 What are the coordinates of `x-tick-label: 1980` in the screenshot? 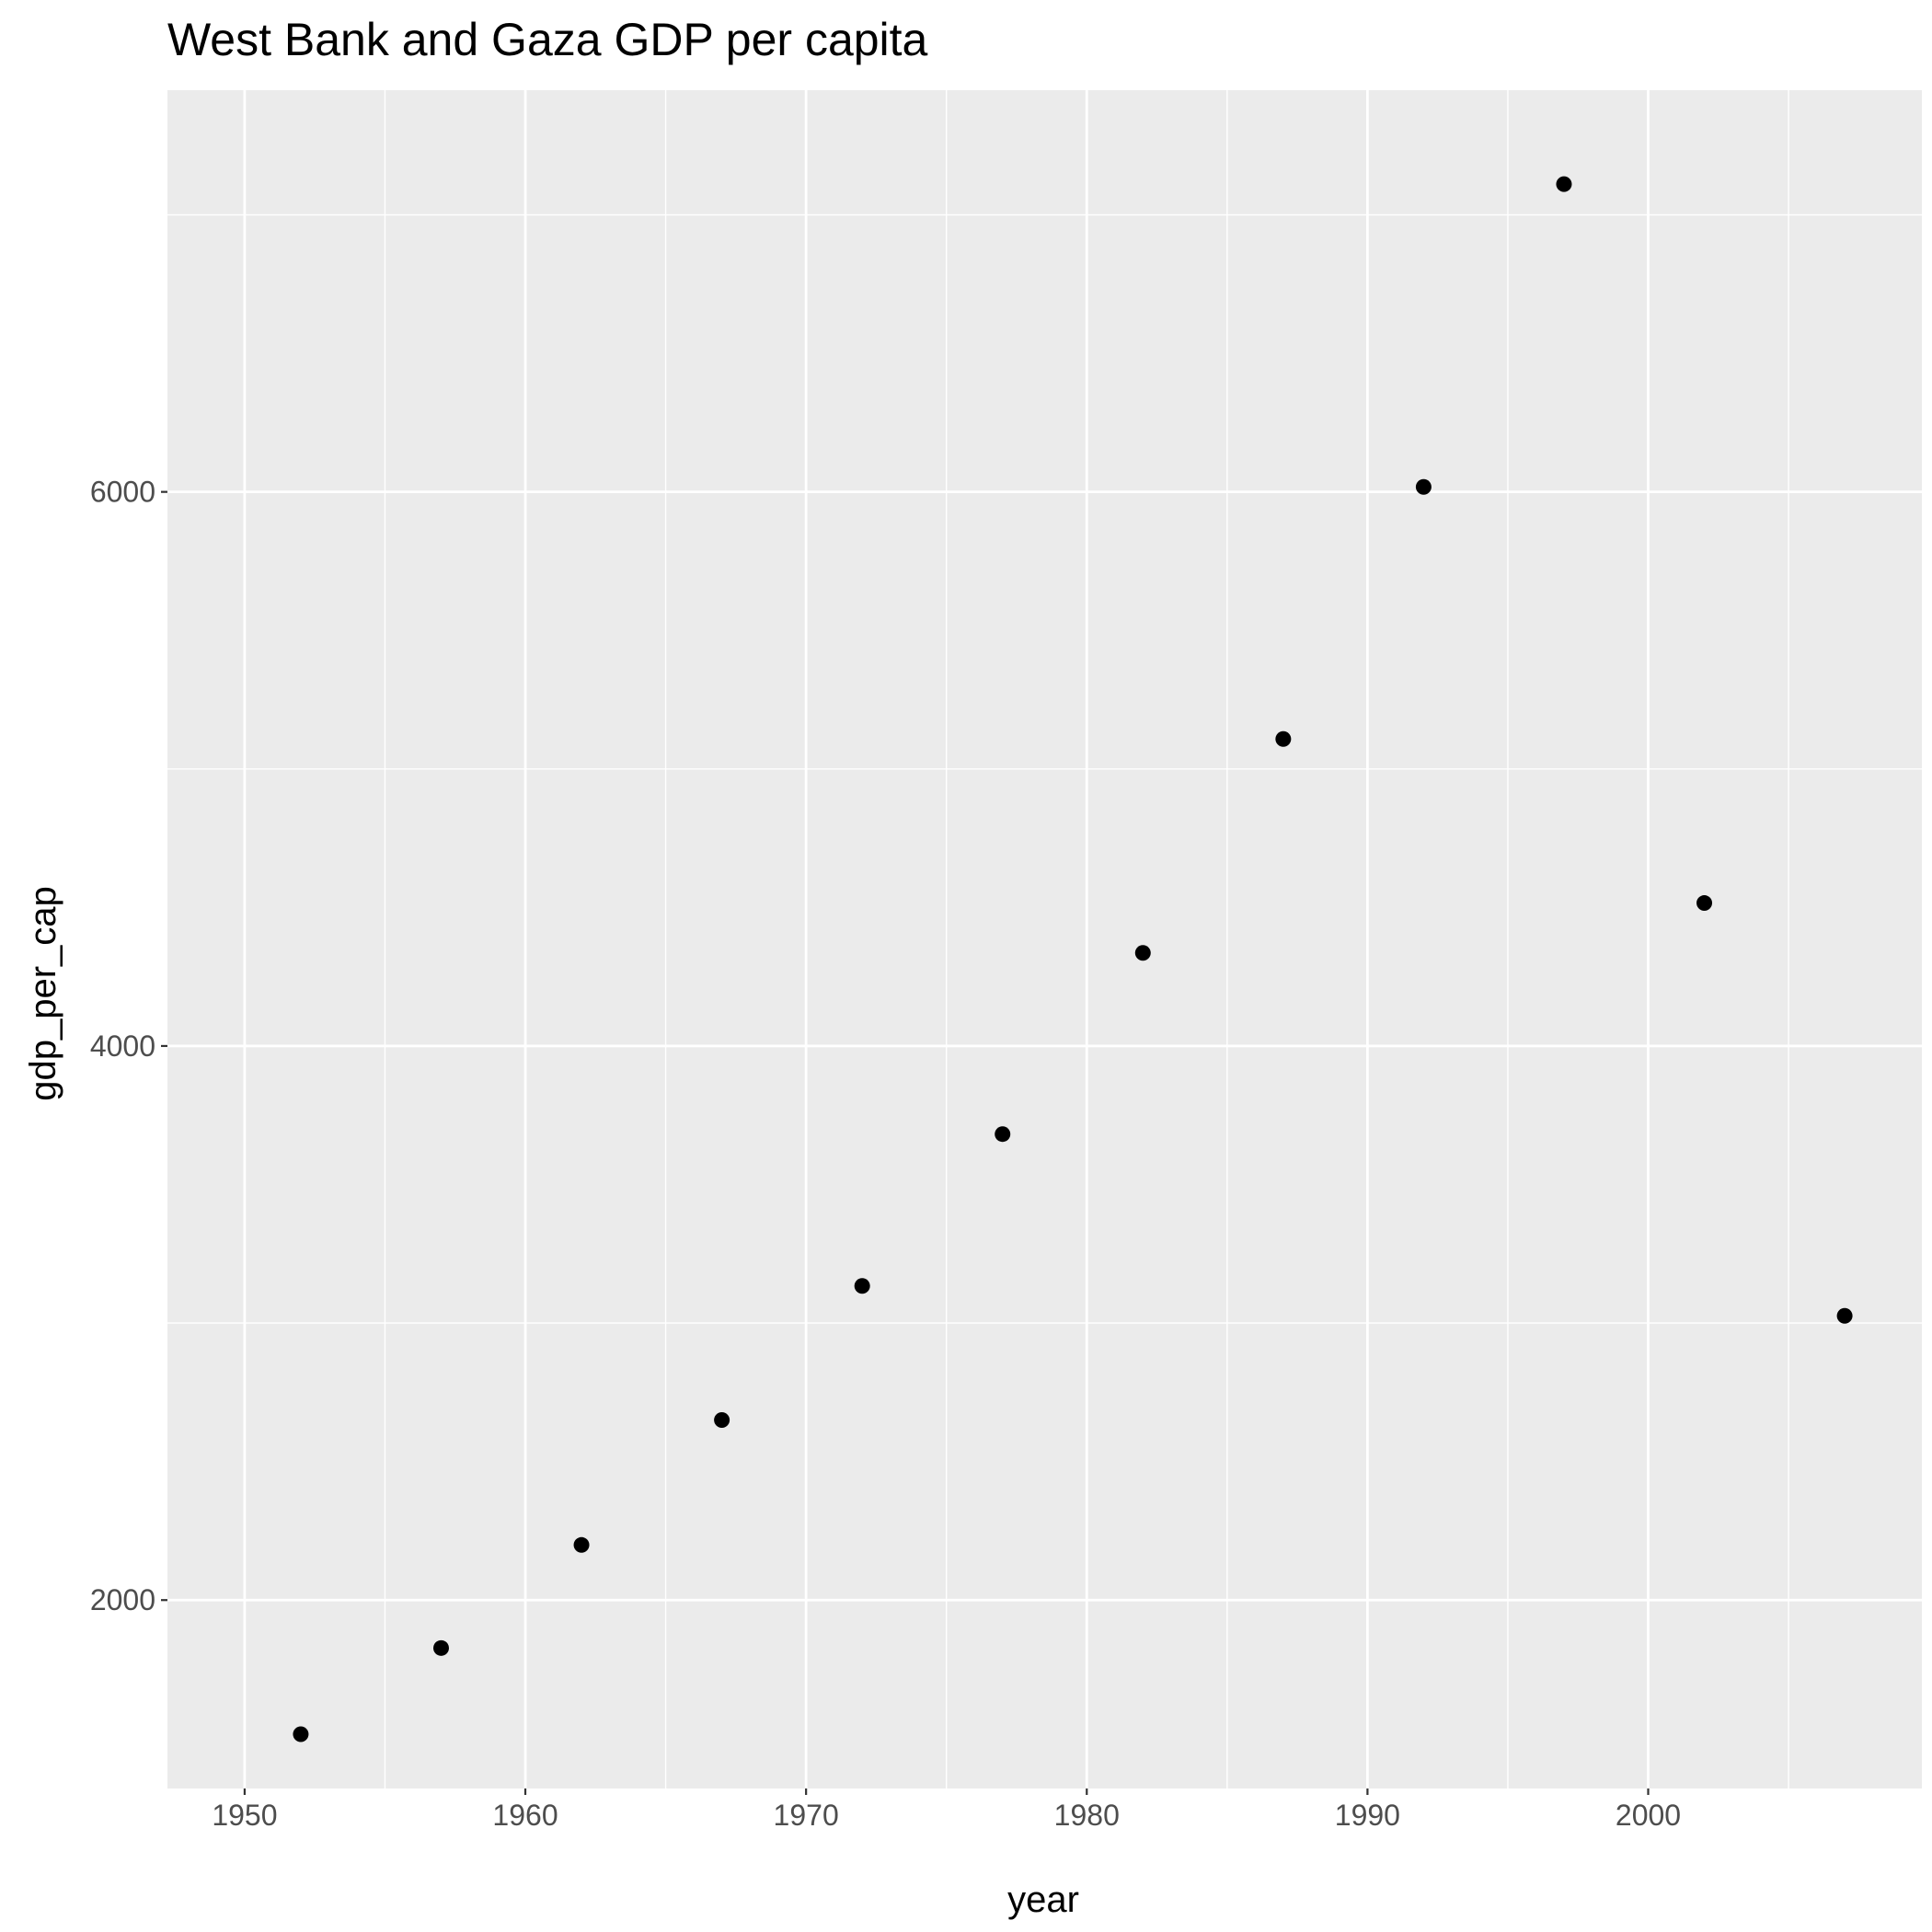 It's located at (1087, 1815).